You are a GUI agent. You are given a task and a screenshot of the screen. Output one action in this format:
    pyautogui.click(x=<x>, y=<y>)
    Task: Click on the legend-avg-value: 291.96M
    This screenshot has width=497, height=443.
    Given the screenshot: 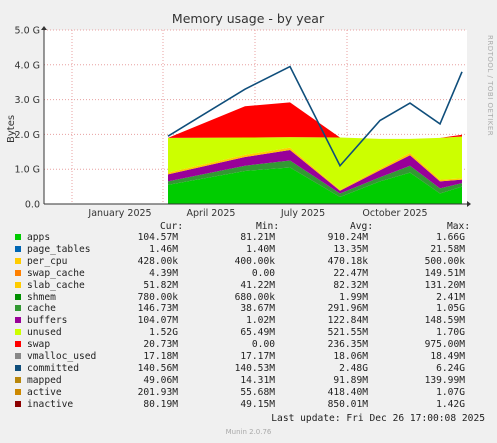 What is the action you would take?
    pyautogui.click(x=347, y=309)
    